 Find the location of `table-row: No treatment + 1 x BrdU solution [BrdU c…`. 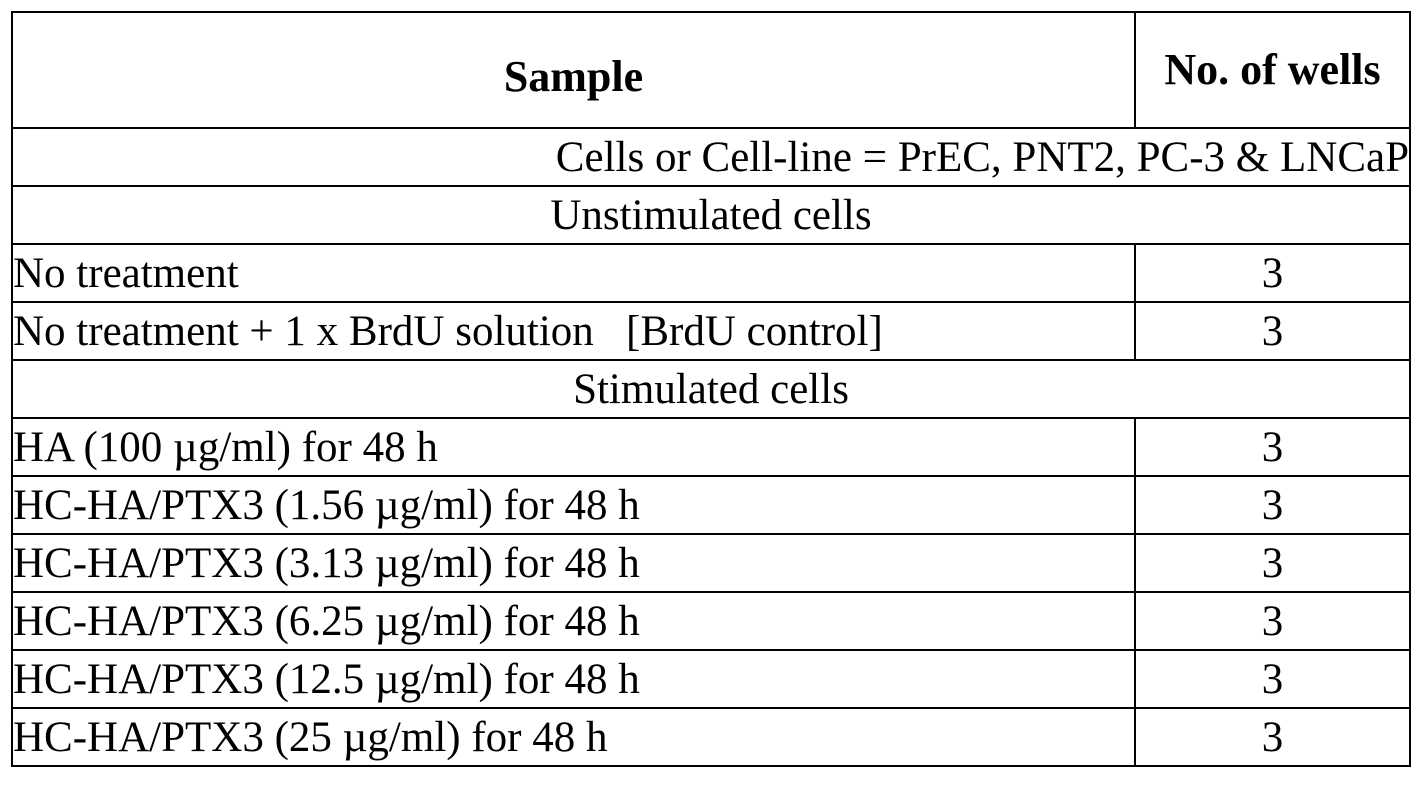

table-row: No treatment + 1 x BrdU solution [BrdU c… is located at coordinates (711, 331).